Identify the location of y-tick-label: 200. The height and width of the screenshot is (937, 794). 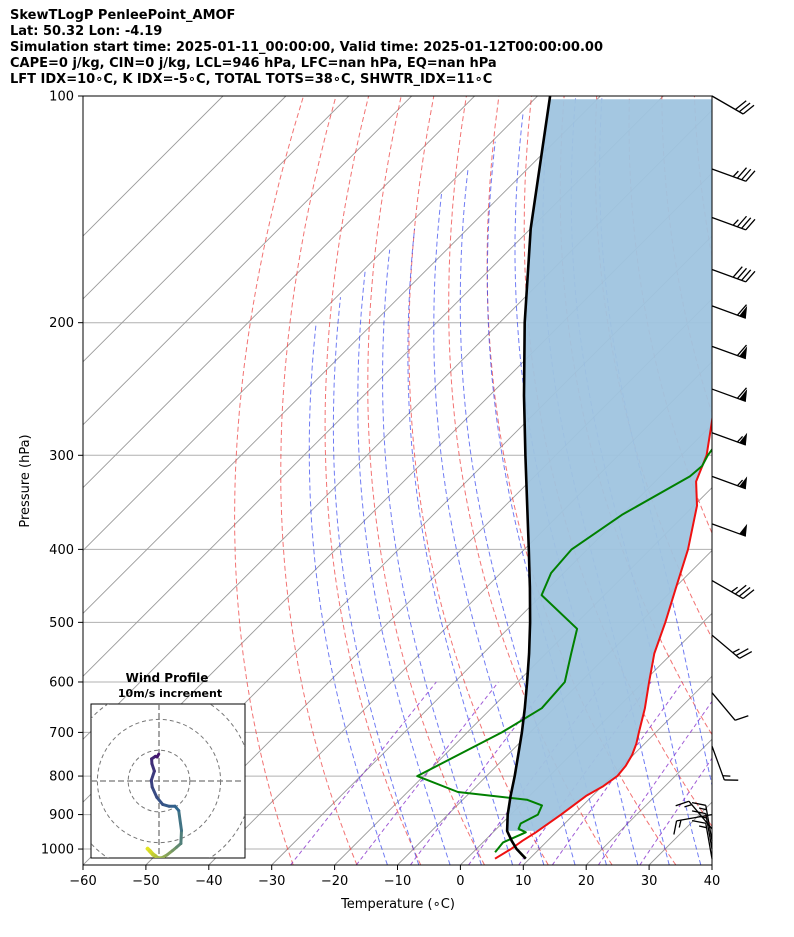
(61, 323).